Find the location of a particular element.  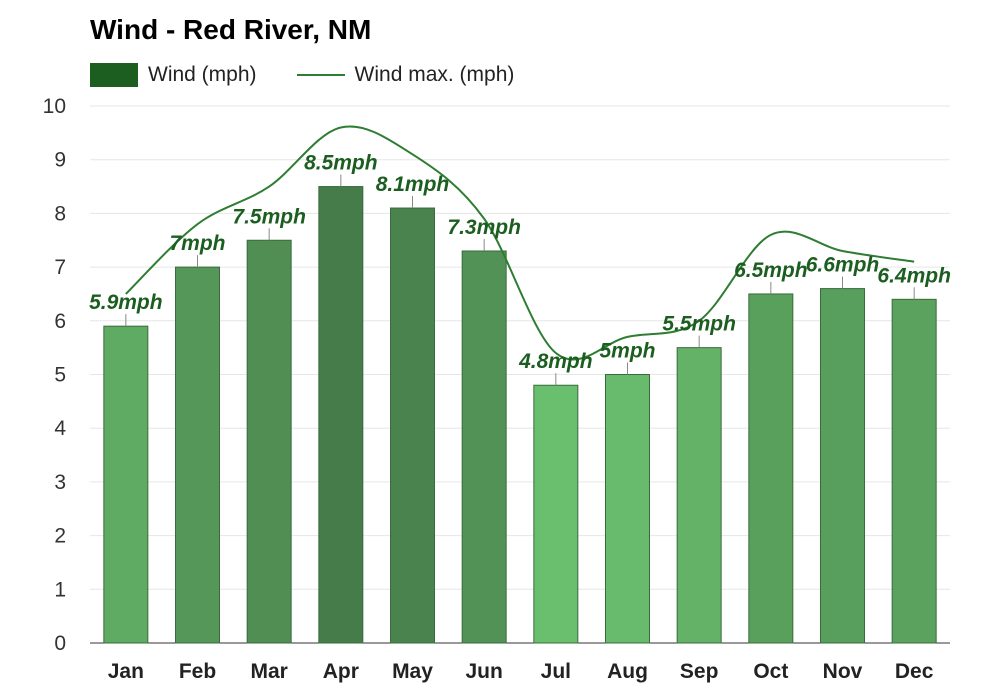

legend-swatch-wind is located at coordinates (114, 75).